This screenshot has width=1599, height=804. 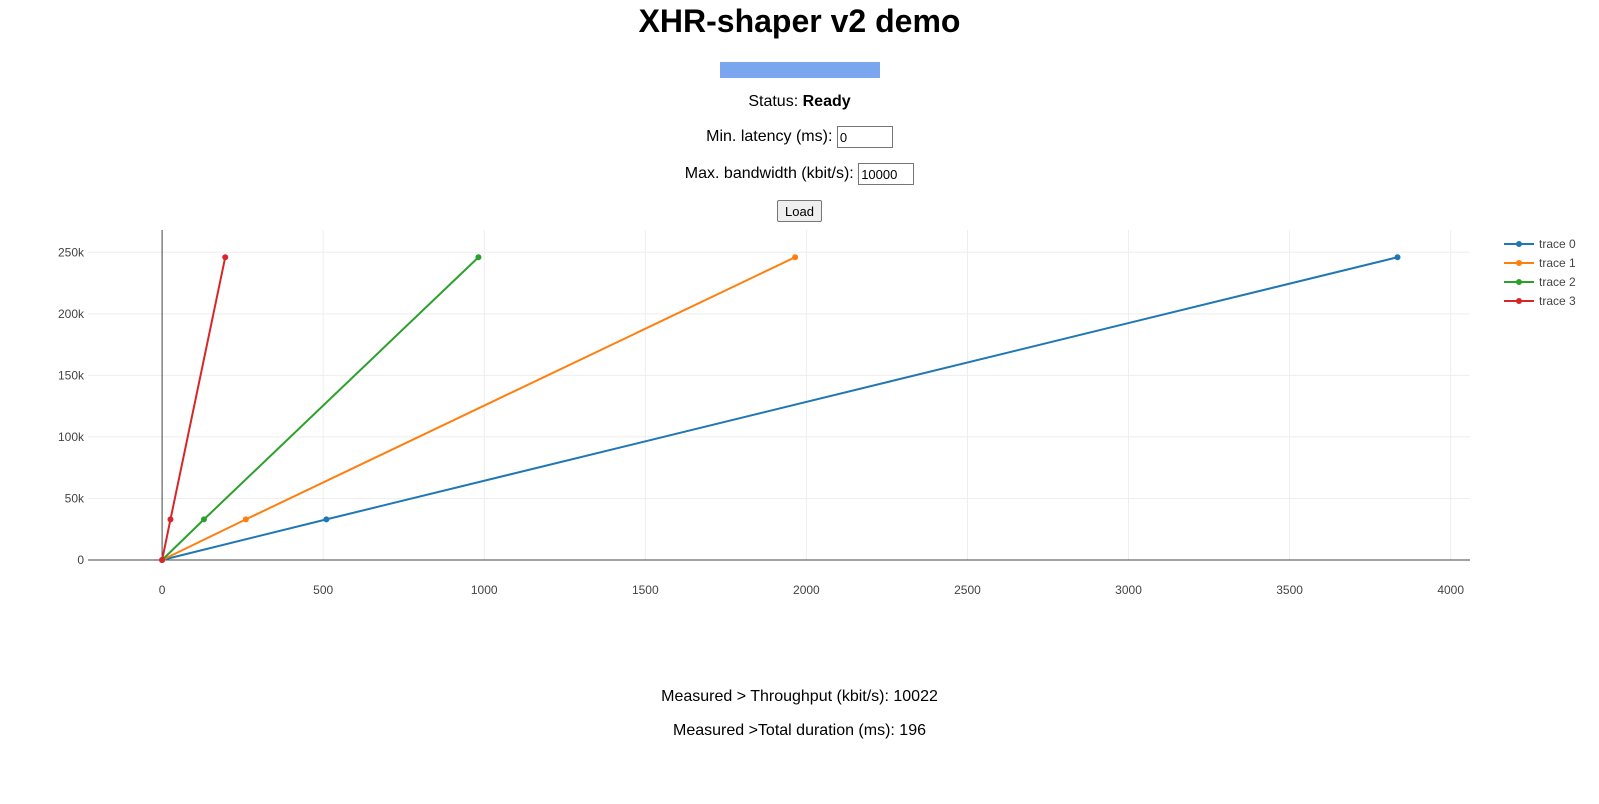 I want to click on bandwidth-row: Max. bandwidth (kbit/s):, so click(x=799, y=174).